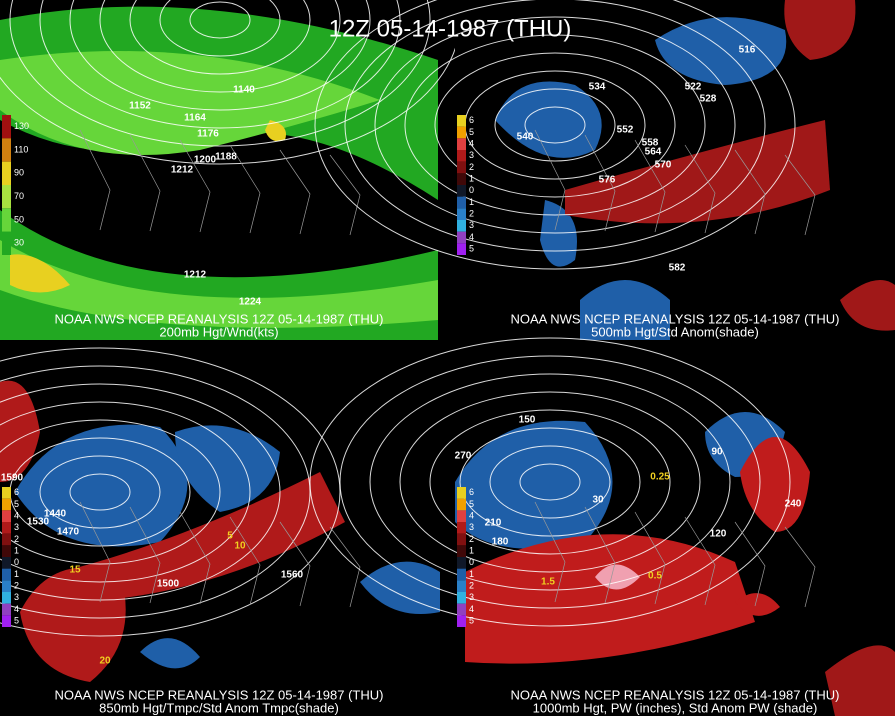 The height and width of the screenshot is (716, 895). I want to click on colorbar-label: 30, so click(19, 243).